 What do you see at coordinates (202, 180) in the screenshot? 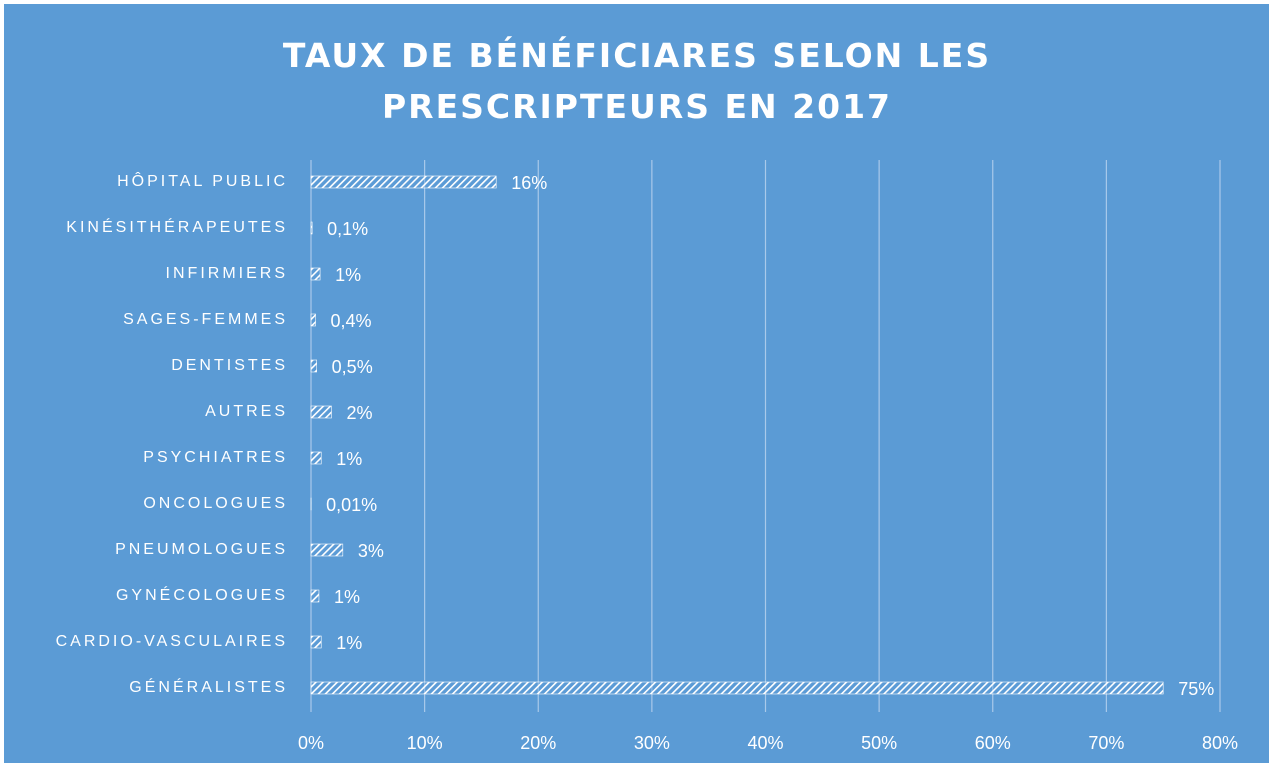
I see `y-tick-label: HÔPITAL PUBLIC` at bounding box center [202, 180].